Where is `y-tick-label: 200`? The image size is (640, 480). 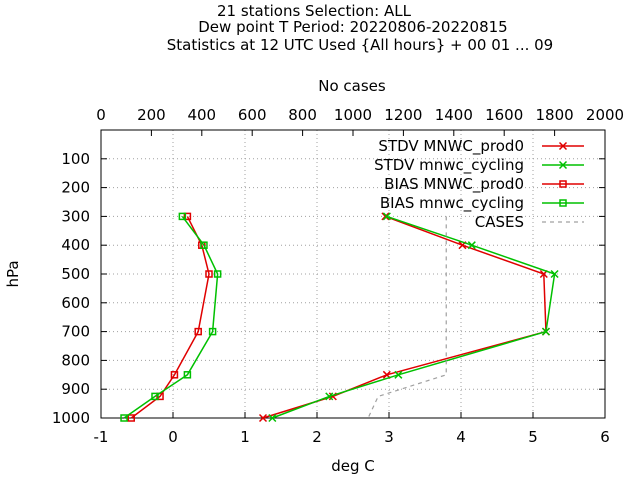
y-tick-label: 200 is located at coordinates (75, 188).